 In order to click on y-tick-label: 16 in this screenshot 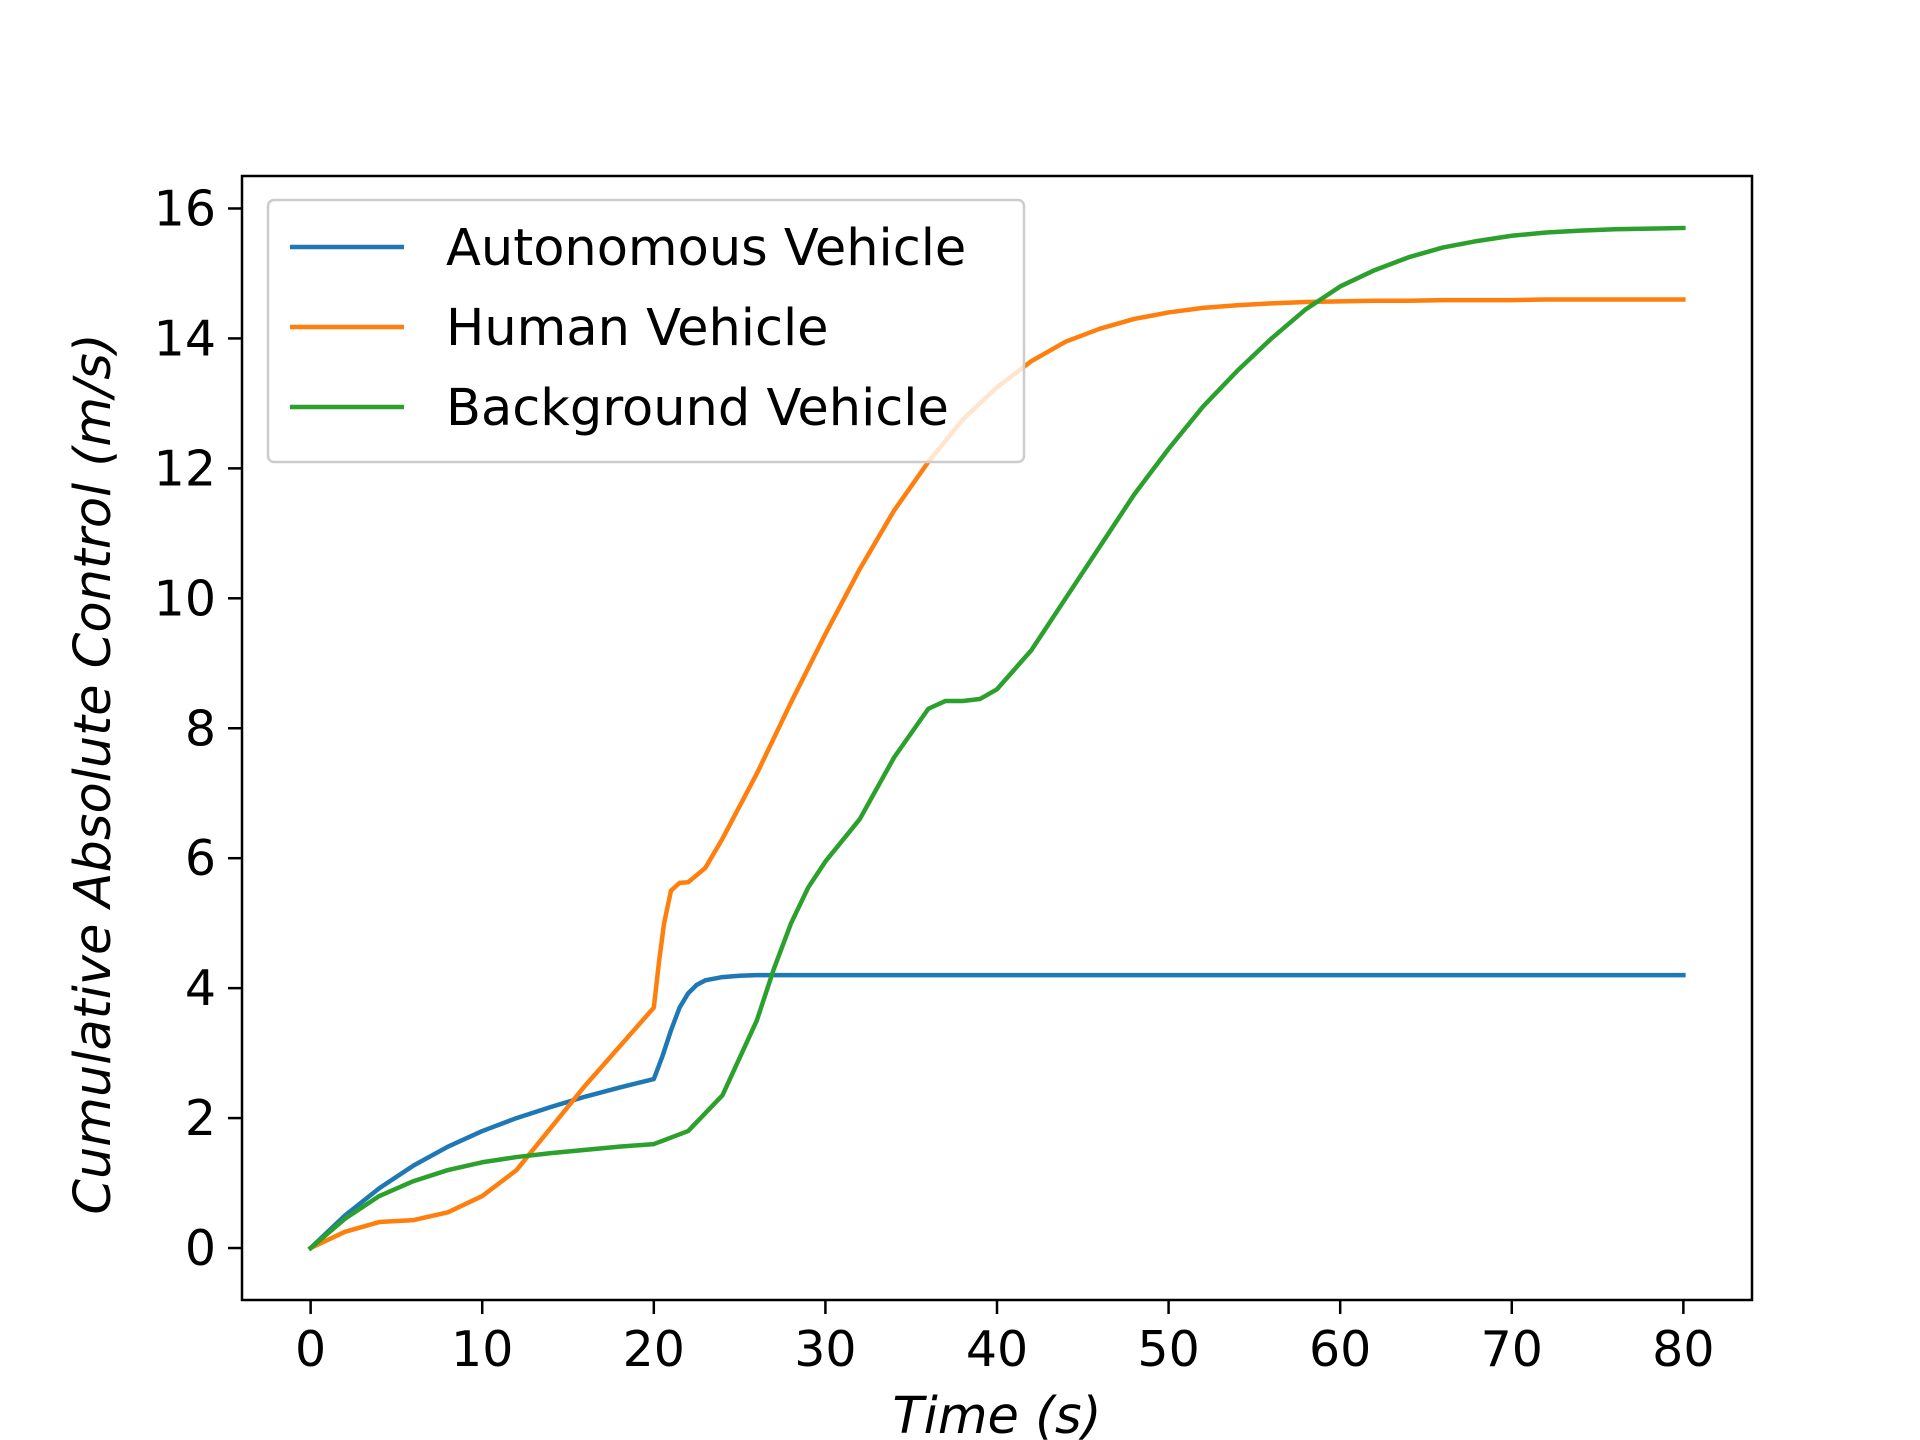, I will do `click(185, 208)`.